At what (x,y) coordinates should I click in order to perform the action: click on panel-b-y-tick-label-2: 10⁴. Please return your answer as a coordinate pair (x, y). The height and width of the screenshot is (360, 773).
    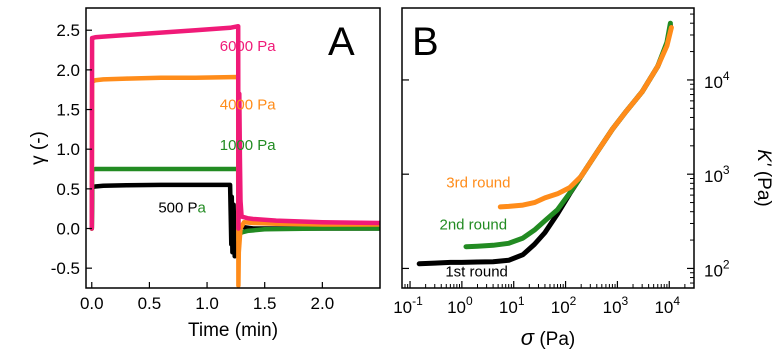
    Looking at the image, I should click on (717, 80).